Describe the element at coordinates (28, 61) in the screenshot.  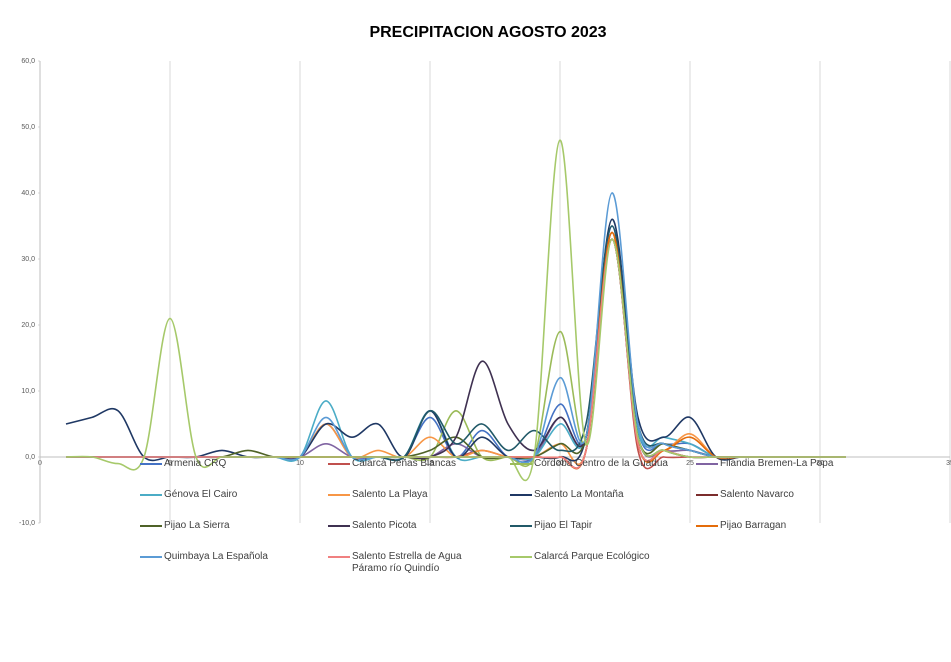
I see `y-tick-label: 60,0` at that location.